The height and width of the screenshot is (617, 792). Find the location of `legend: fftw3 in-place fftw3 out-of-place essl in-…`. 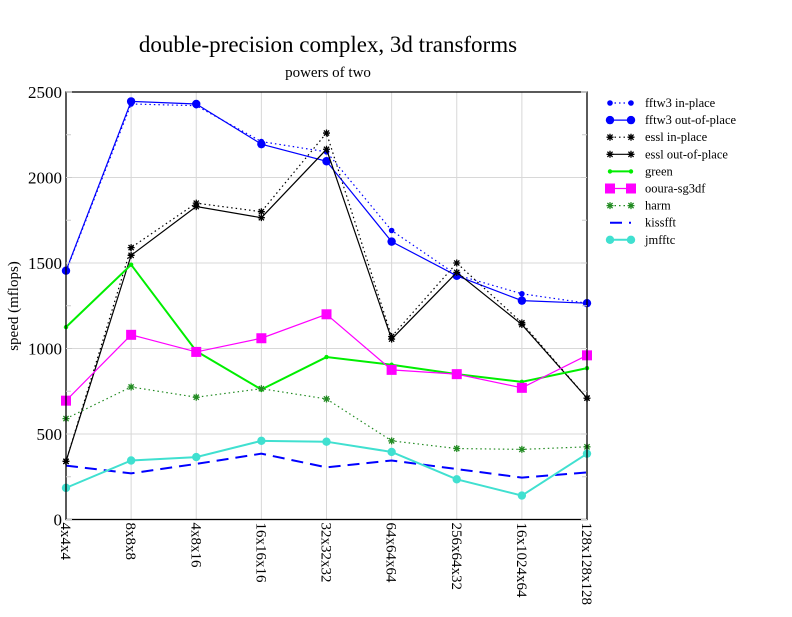

legend: fftw3 in-place fftw3 out-of-place essl in-… is located at coordinates (671, 171).